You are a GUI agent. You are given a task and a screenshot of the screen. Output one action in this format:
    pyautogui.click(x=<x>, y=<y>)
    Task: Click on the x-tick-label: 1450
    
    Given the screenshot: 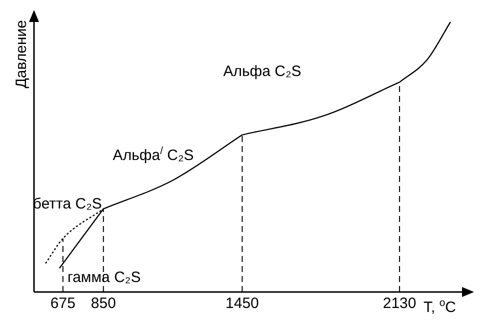 What is the action you would take?
    pyautogui.click(x=242, y=303)
    